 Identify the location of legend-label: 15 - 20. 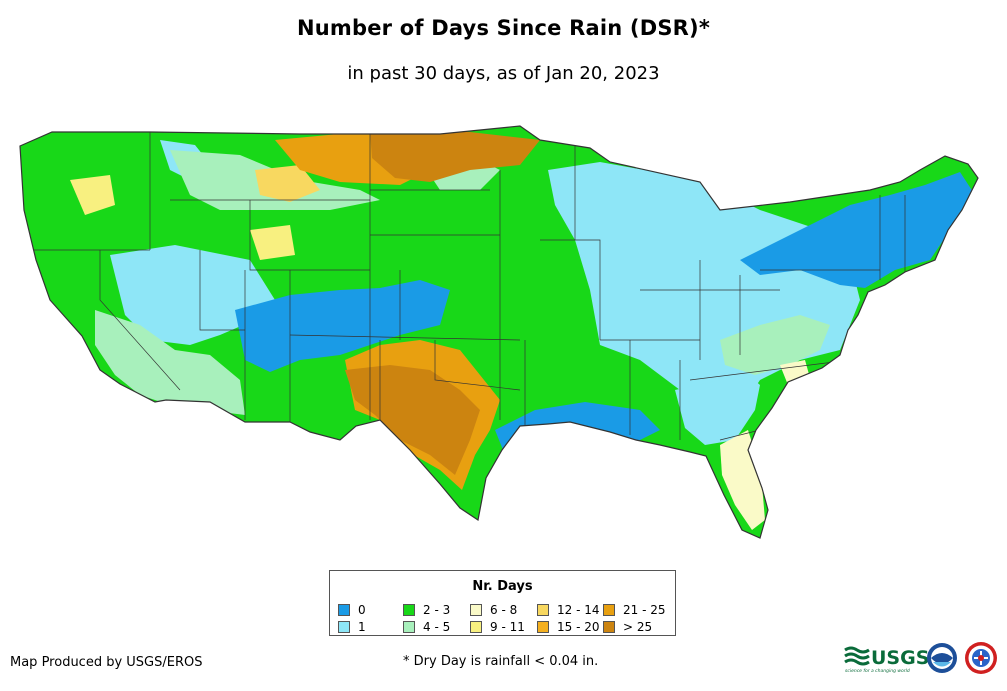
(578, 626).